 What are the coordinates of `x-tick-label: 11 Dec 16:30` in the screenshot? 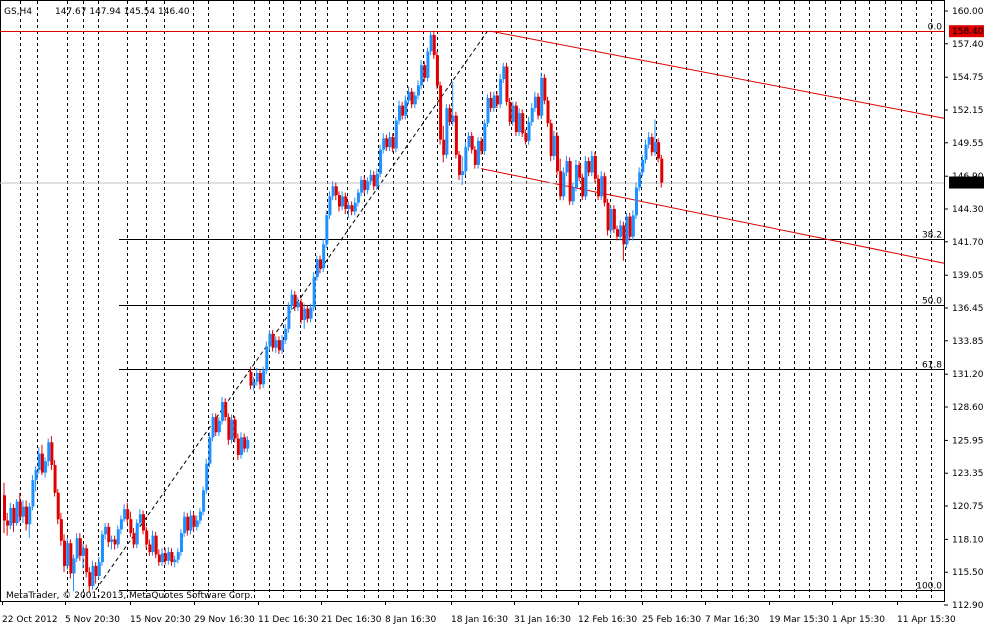 It's located at (288, 620).